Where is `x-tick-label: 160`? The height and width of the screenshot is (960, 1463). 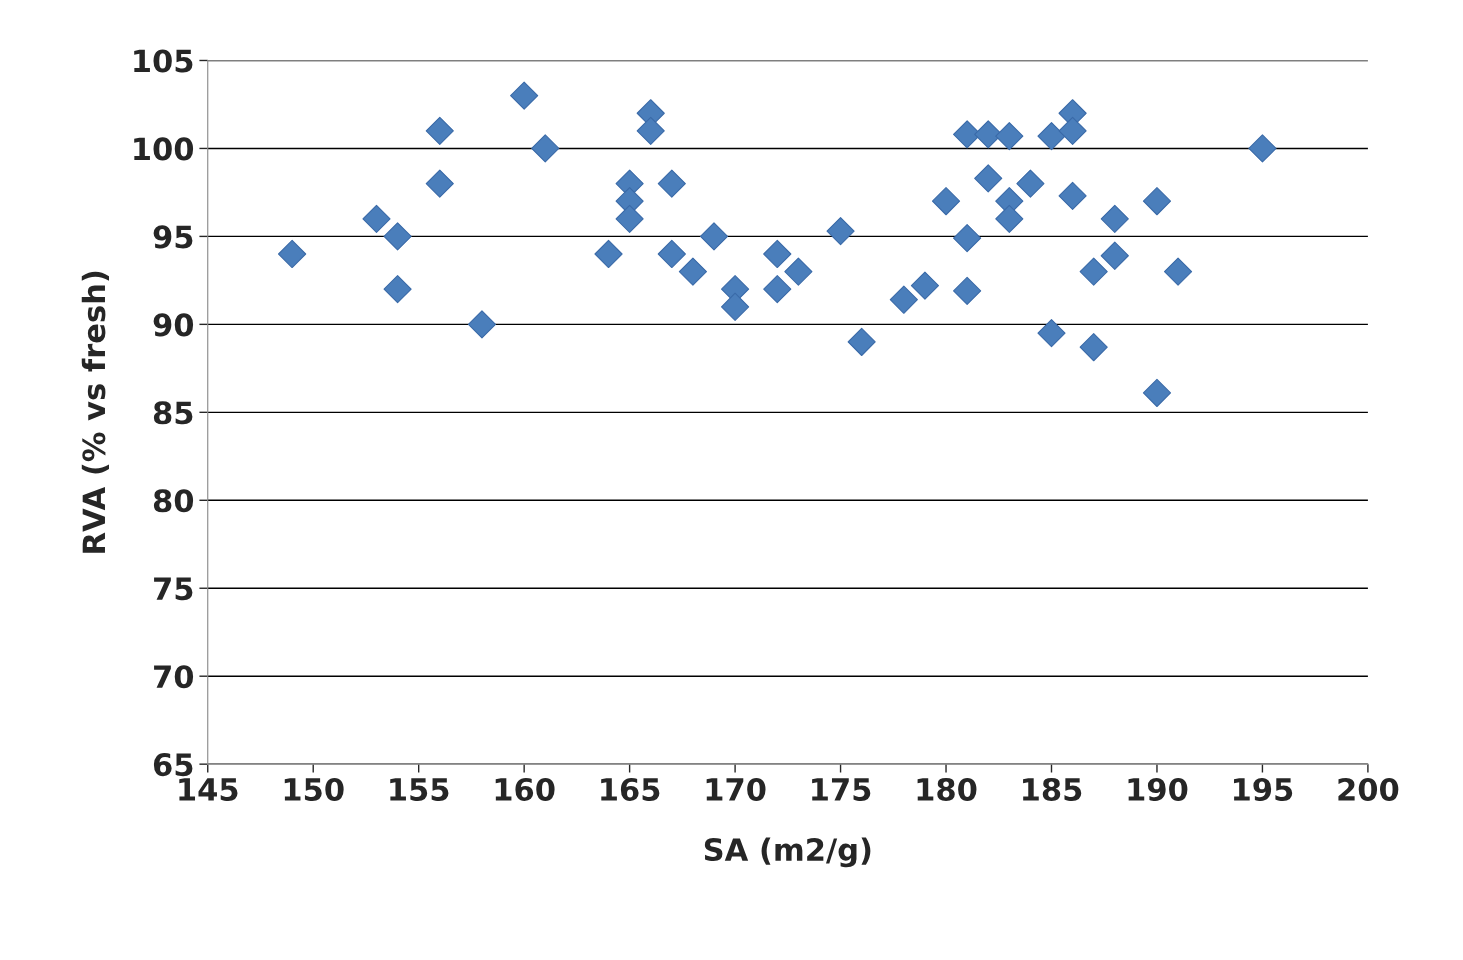
x-tick-label: 160 is located at coordinates (525, 789).